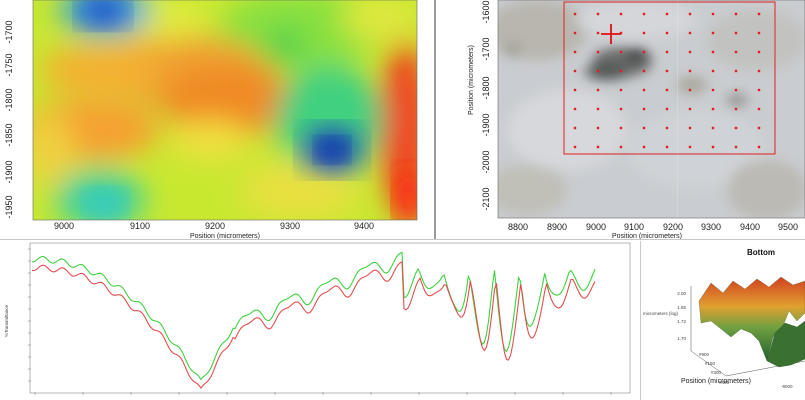 This screenshot has height=400, width=805. I want to click on svg-text: 1.72, so click(681, 321).